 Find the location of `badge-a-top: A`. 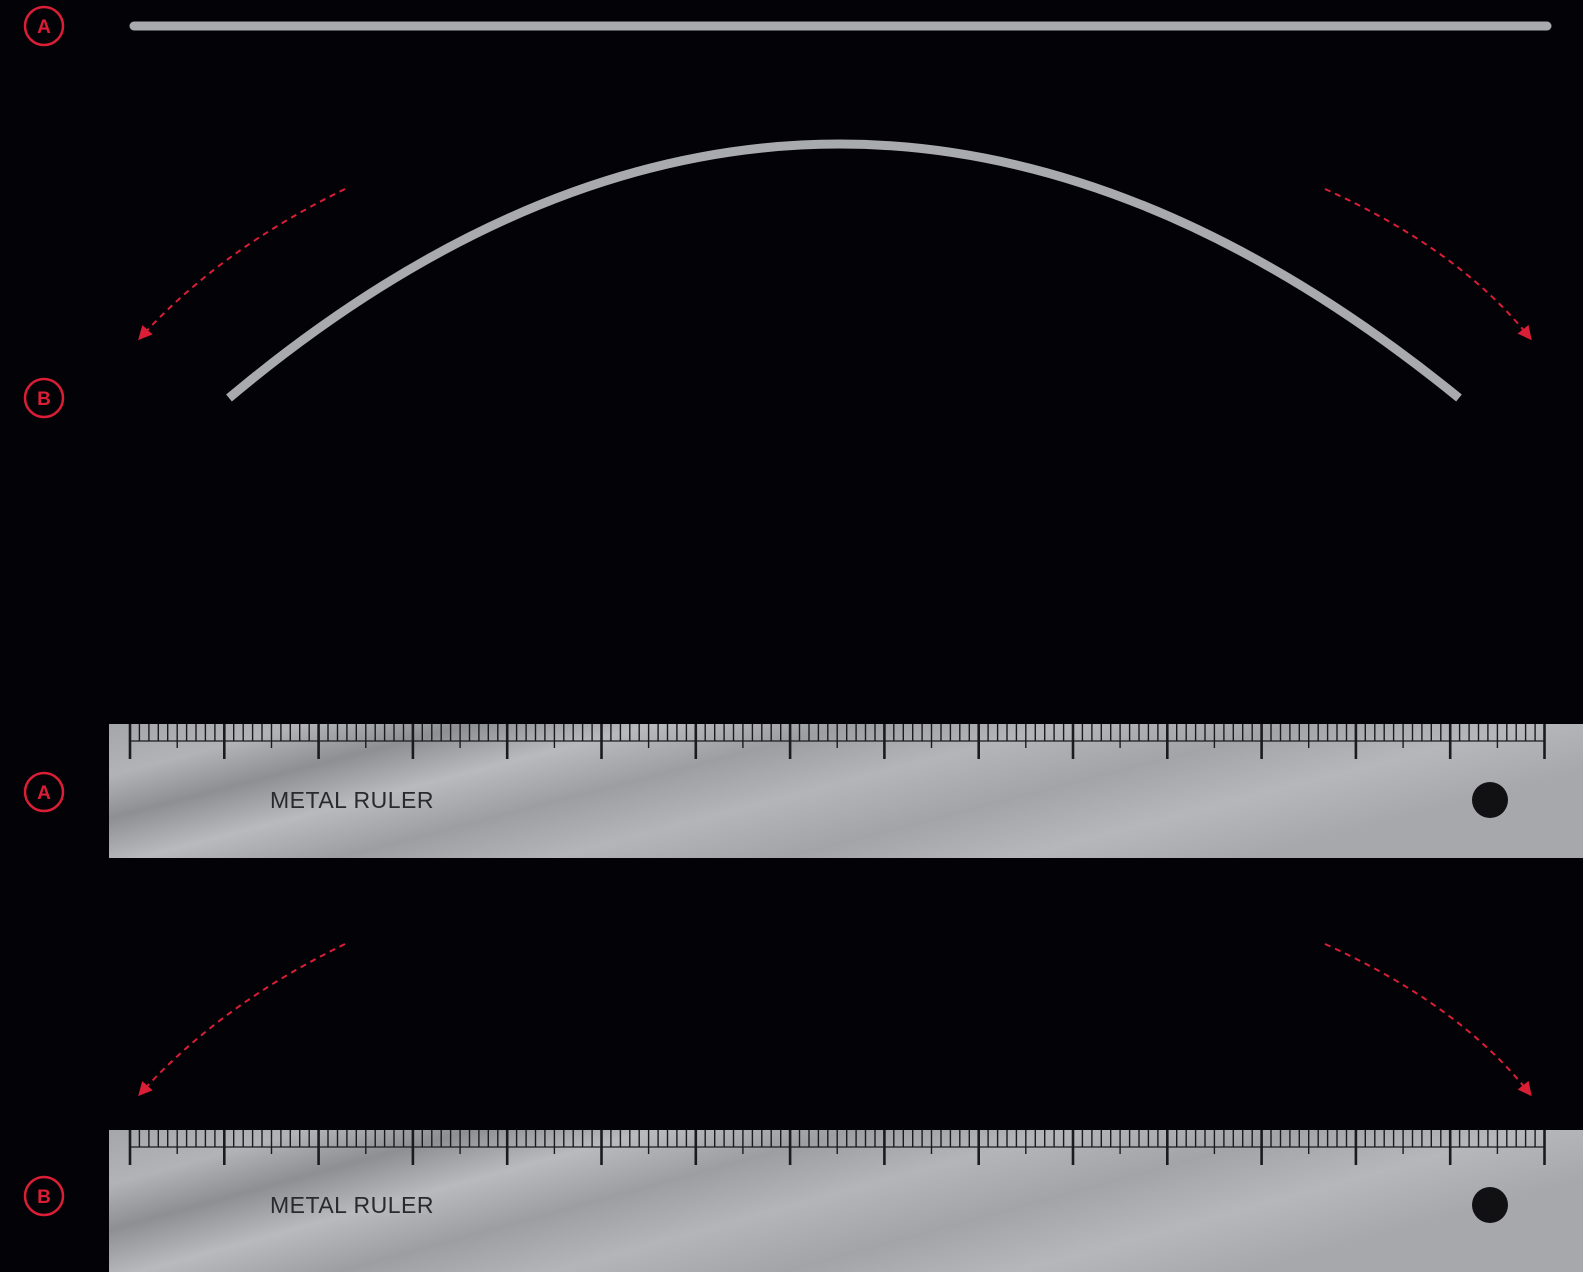

badge-a-top: A is located at coordinates (44, 26).